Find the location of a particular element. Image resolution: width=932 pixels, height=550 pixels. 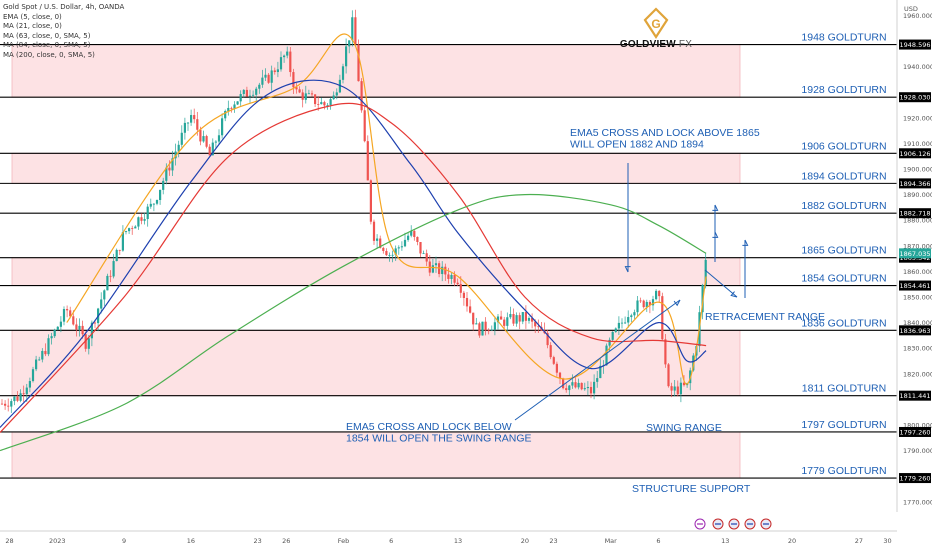

level-price-badge-text: 1882.718 is located at coordinates (914, 214).